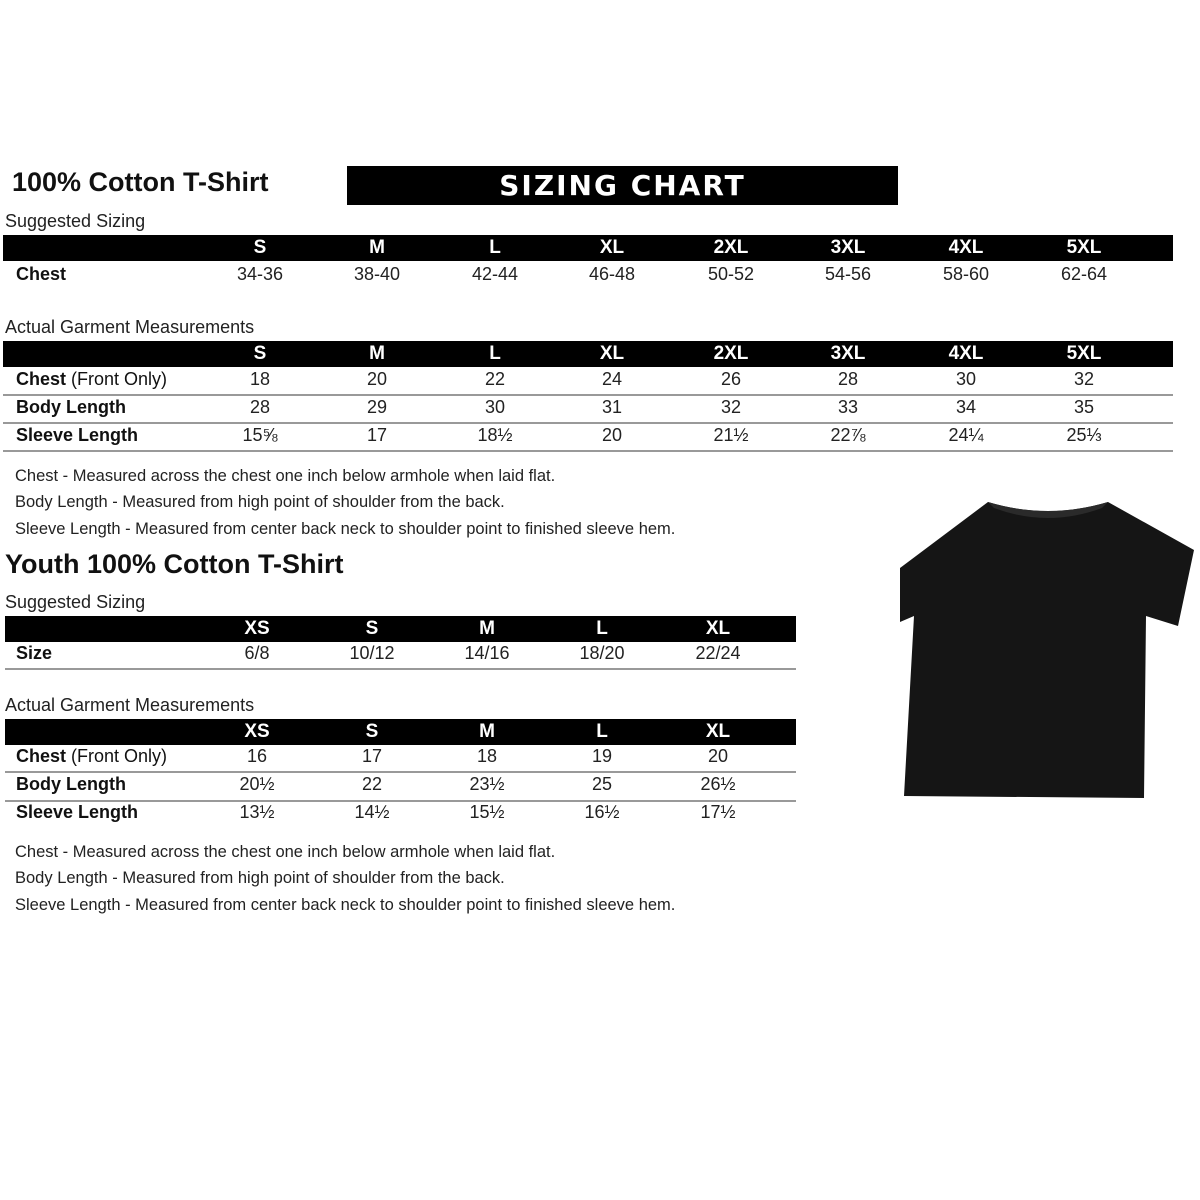 Image resolution: width=1200 pixels, height=1200 pixels. Describe the element at coordinates (731, 274) in the screenshot. I see `adult-suggested-cell: 50-52` at that location.